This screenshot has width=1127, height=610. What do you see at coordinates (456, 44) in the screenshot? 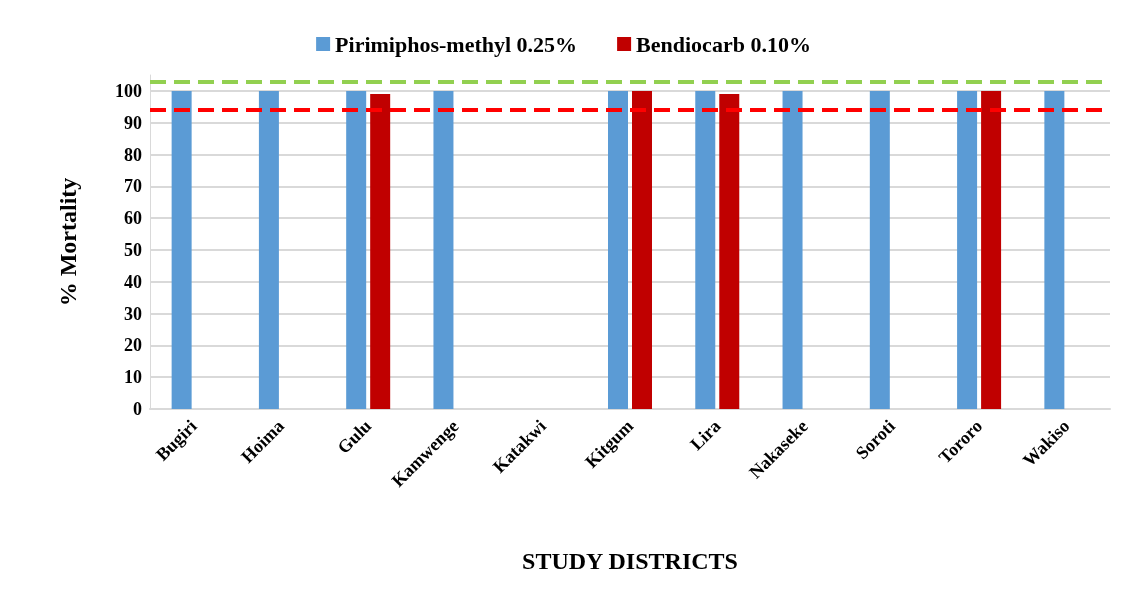
I see `legend-label: Pirimiphos-methyl 0.25%` at bounding box center [456, 44].